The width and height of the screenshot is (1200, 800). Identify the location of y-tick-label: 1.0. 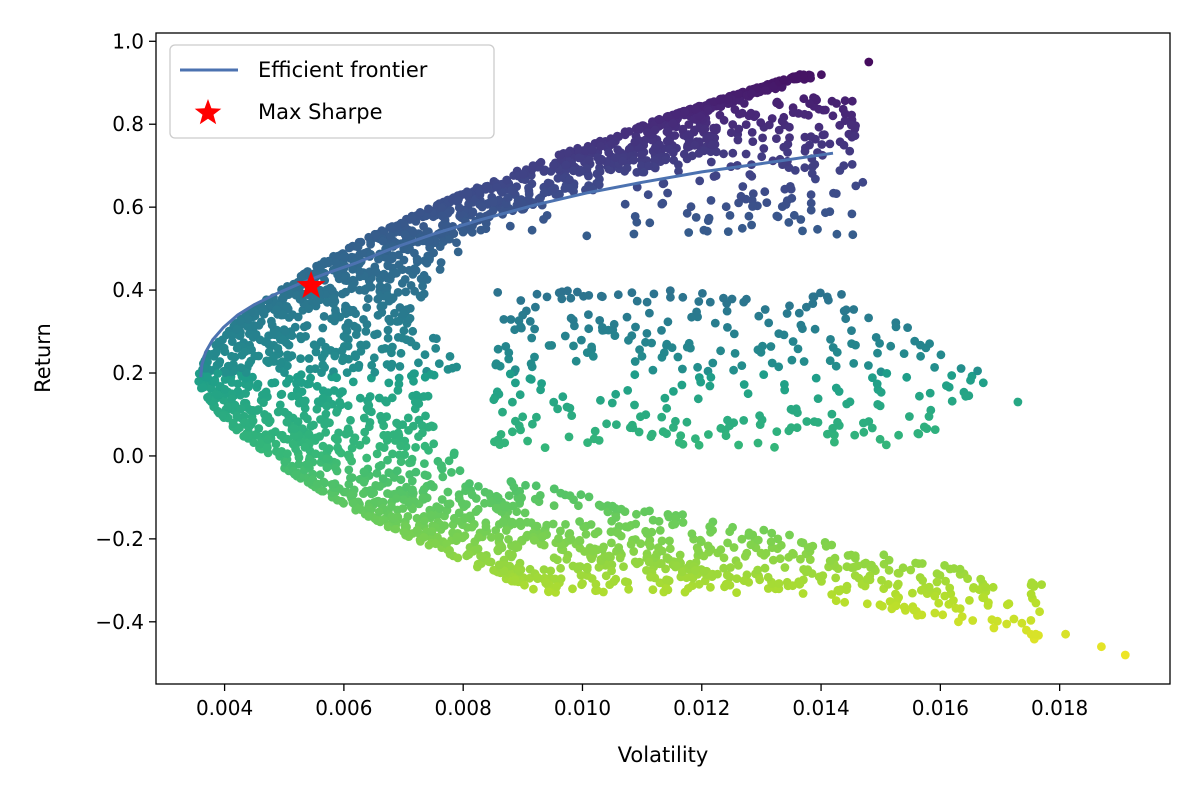
(128, 41).